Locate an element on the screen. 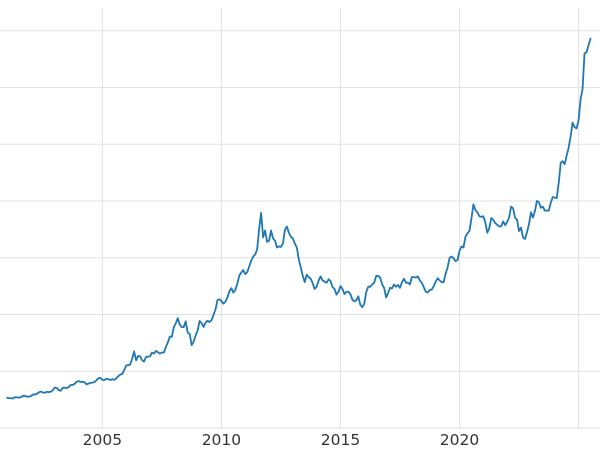 This screenshot has height=454, width=600. x-tick-label: 2010 is located at coordinates (221, 440).